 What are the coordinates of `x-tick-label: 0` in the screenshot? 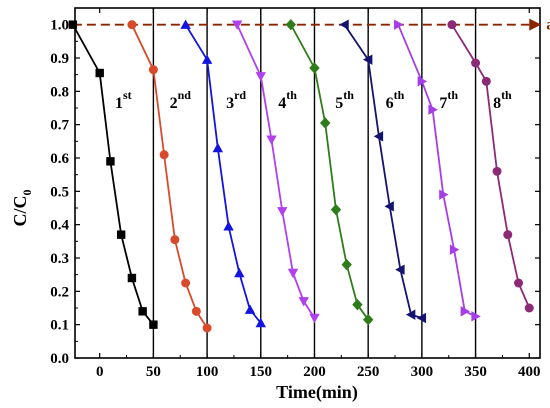 It's located at (100, 372).